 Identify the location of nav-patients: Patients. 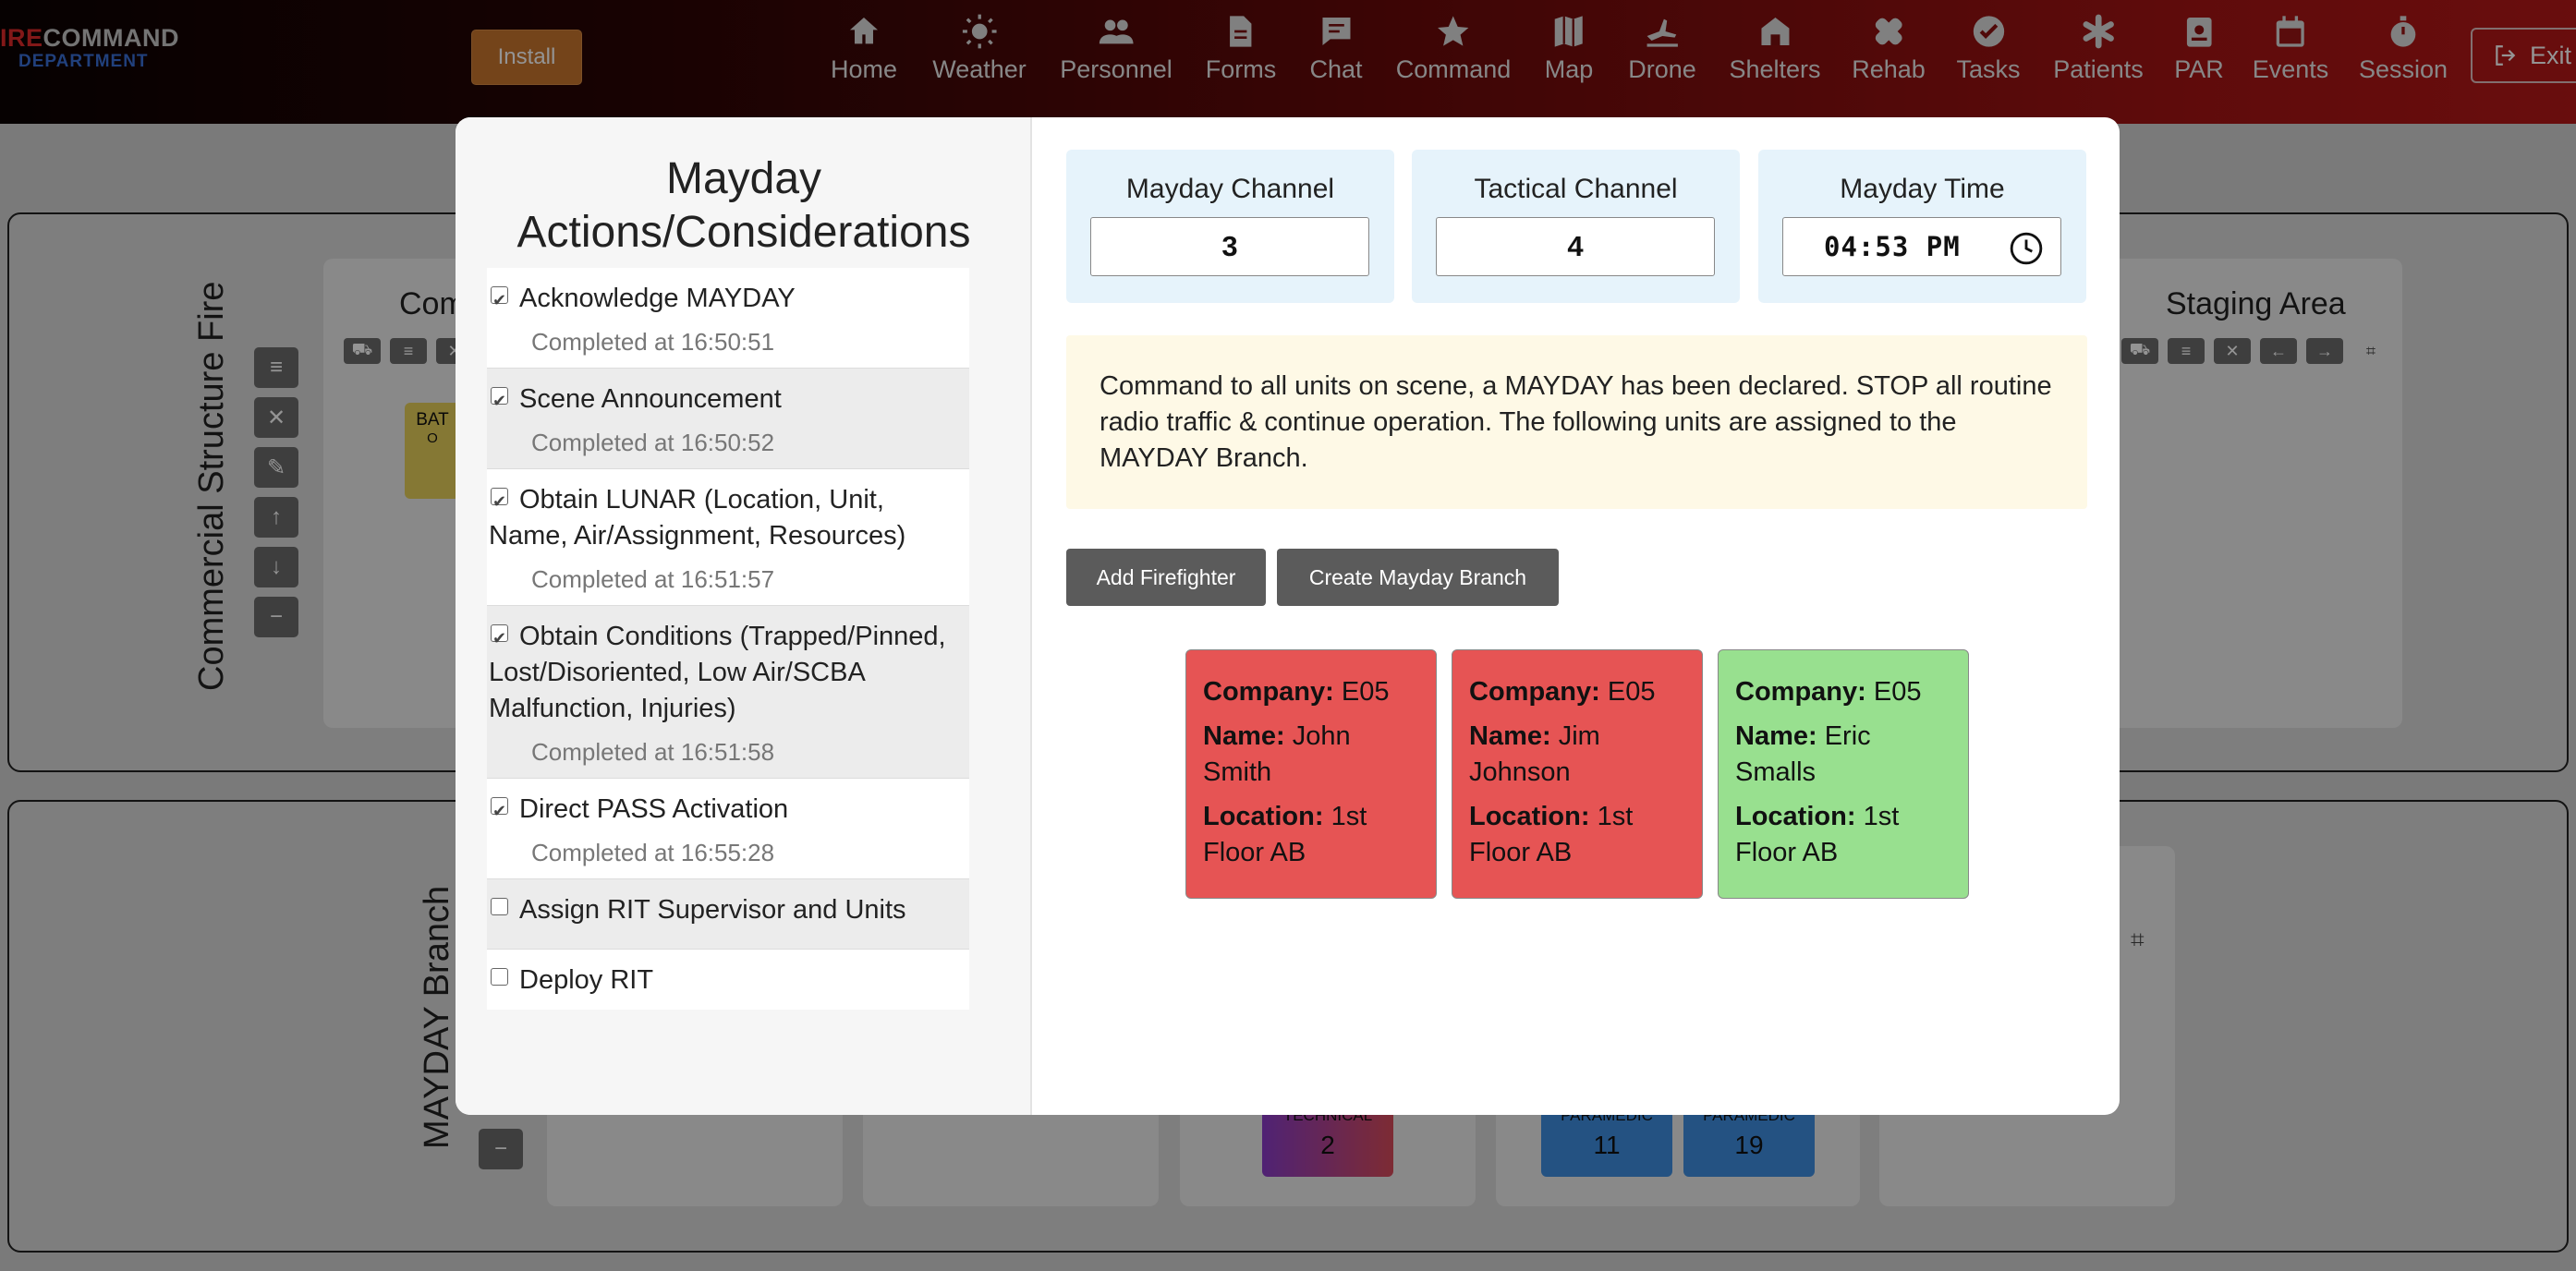
(2098, 48).